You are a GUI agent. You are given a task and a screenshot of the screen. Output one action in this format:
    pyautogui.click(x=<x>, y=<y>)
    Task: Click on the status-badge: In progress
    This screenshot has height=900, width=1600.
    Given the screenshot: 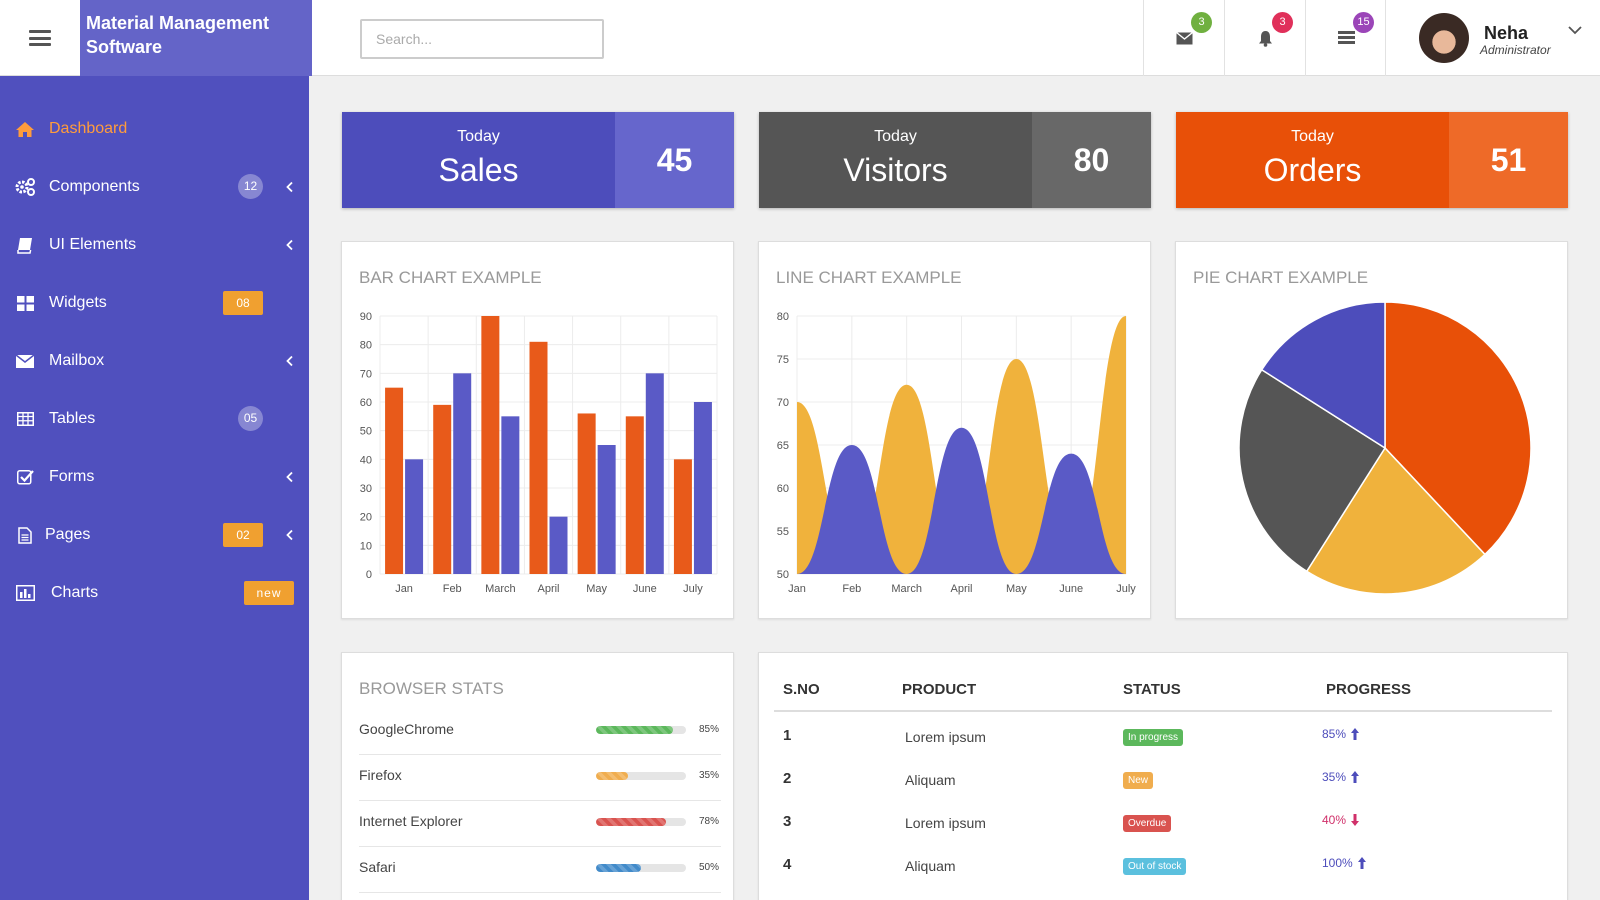 What is the action you would take?
    pyautogui.click(x=1153, y=737)
    